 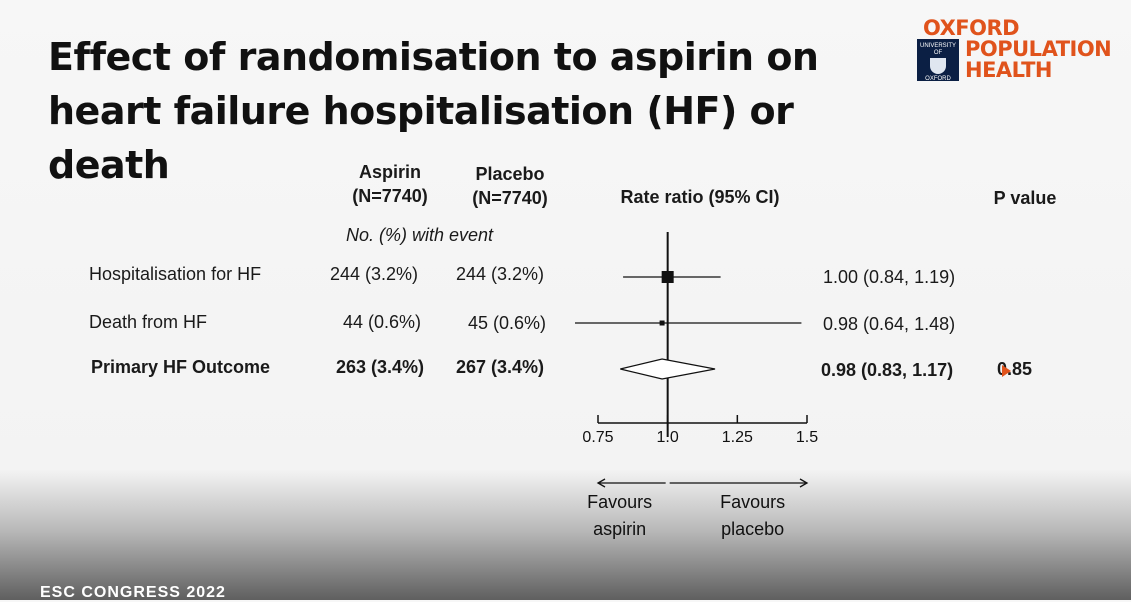 I want to click on row-ci-hospitalisation: 1.00 (0.84, 1.19), so click(x=889, y=277).